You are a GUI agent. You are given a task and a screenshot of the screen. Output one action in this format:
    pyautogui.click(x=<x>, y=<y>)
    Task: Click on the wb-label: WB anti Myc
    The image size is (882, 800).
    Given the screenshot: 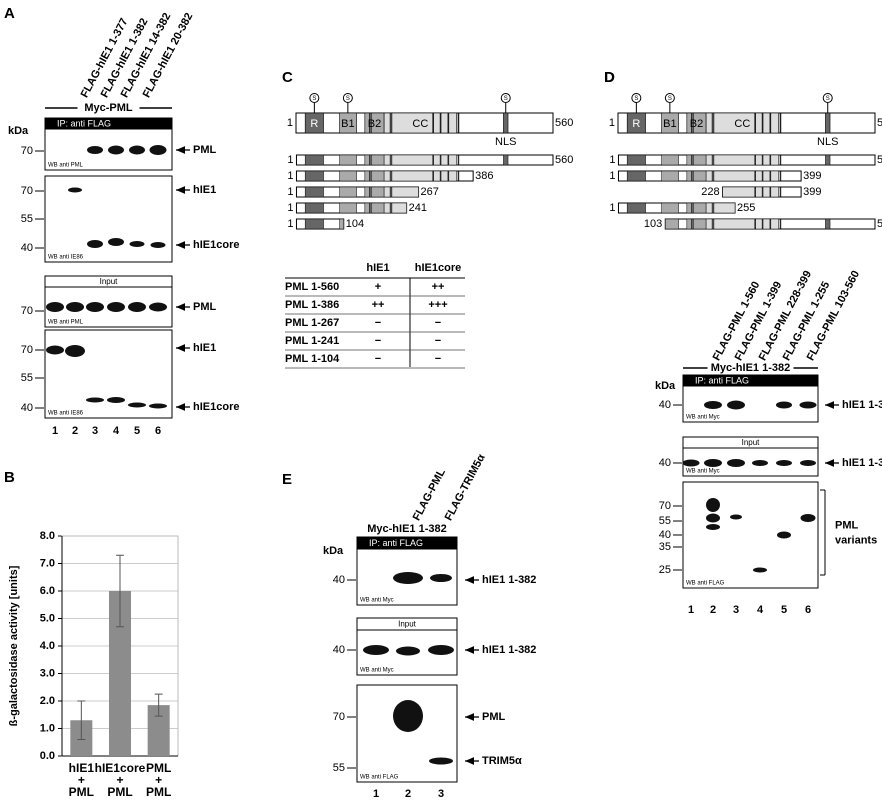 What is the action you would take?
    pyautogui.click(x=703, y=472)
    